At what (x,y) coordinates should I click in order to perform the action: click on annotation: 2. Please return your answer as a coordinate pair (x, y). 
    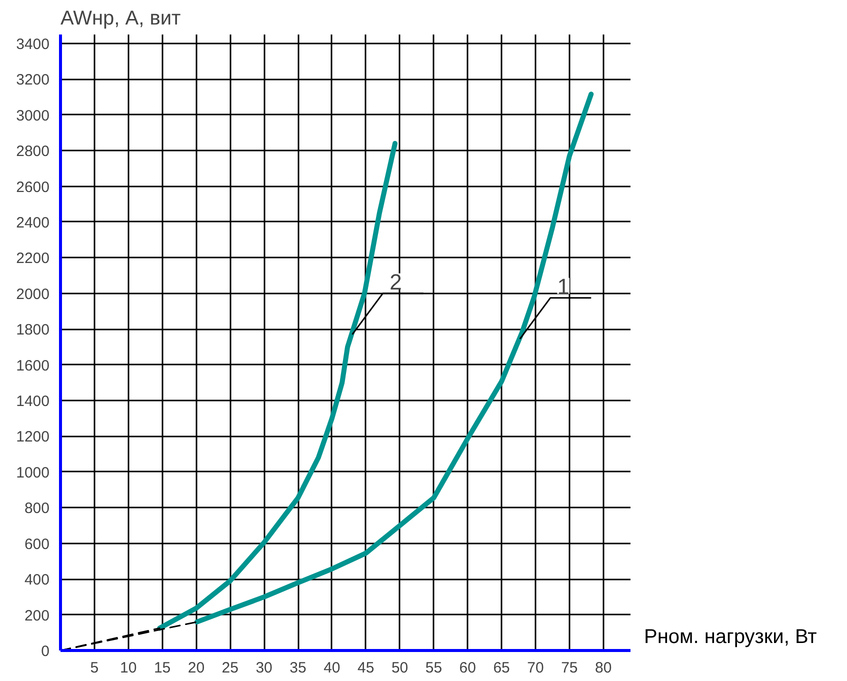
    Looking at the image, I should click on (396, 281).